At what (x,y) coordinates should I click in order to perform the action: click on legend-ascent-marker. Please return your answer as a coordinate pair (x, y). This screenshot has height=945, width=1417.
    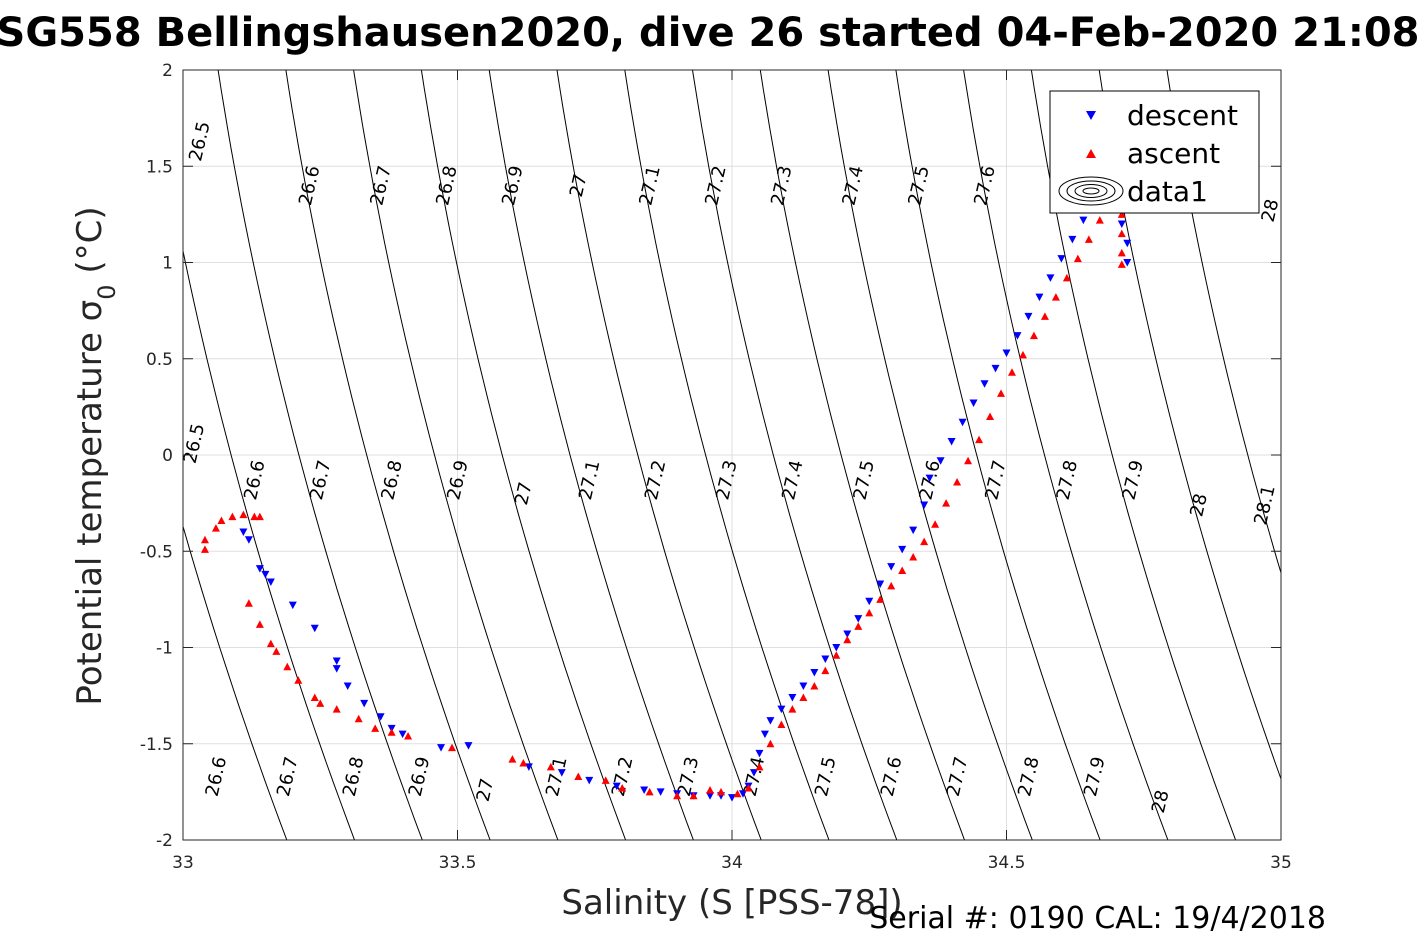
    Looking at the image, I should click on (1091, 153).